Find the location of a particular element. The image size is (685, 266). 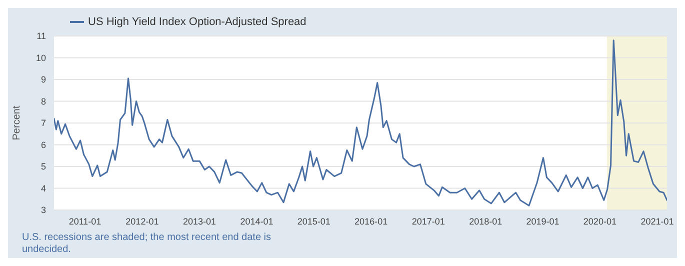

x-tick-label: 2016-01 is located at coordinates (371, 221).